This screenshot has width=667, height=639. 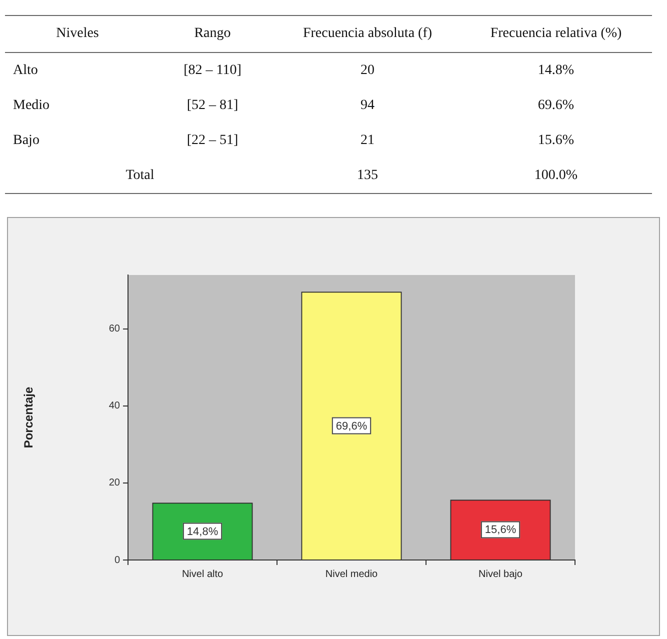 I want to click on x-tick-label: Nivel bajo, so click(x=500, y=574).